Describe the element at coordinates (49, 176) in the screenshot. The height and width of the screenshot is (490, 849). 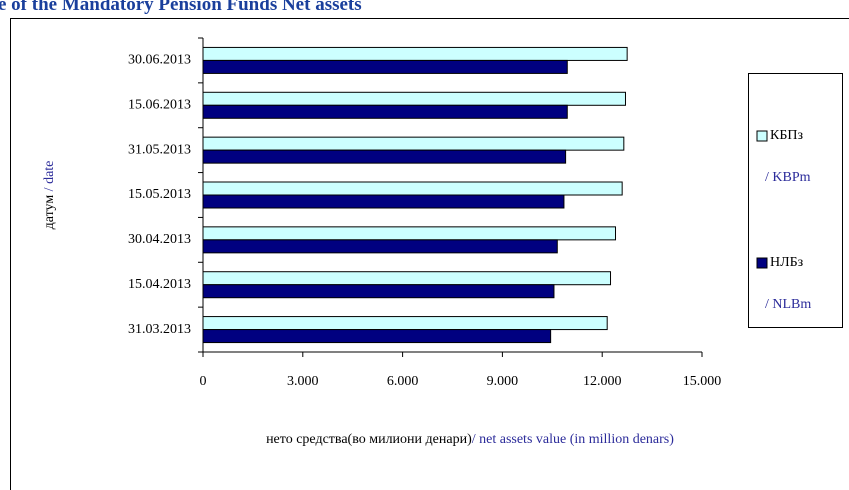
I see `y-label-en: / date` at that location.